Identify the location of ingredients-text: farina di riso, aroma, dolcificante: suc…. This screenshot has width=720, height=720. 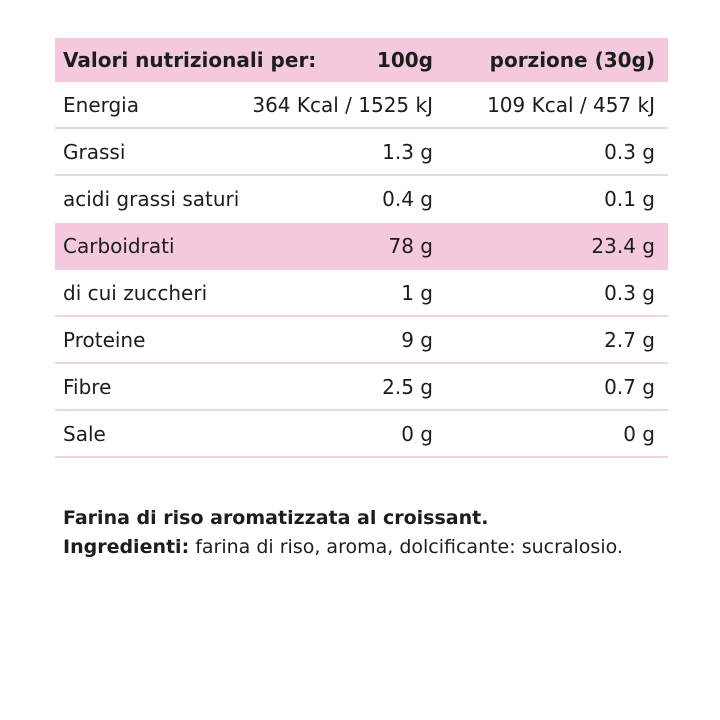
(406, 547).